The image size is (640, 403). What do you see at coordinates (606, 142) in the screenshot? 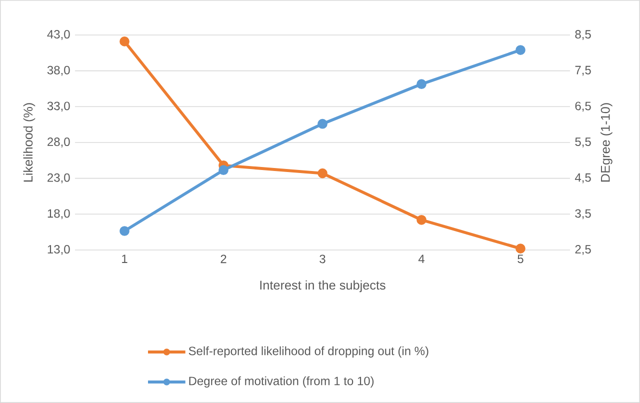
I see `y2-axis-title: DEgree (1-10)` at bounding box center [606, 142].